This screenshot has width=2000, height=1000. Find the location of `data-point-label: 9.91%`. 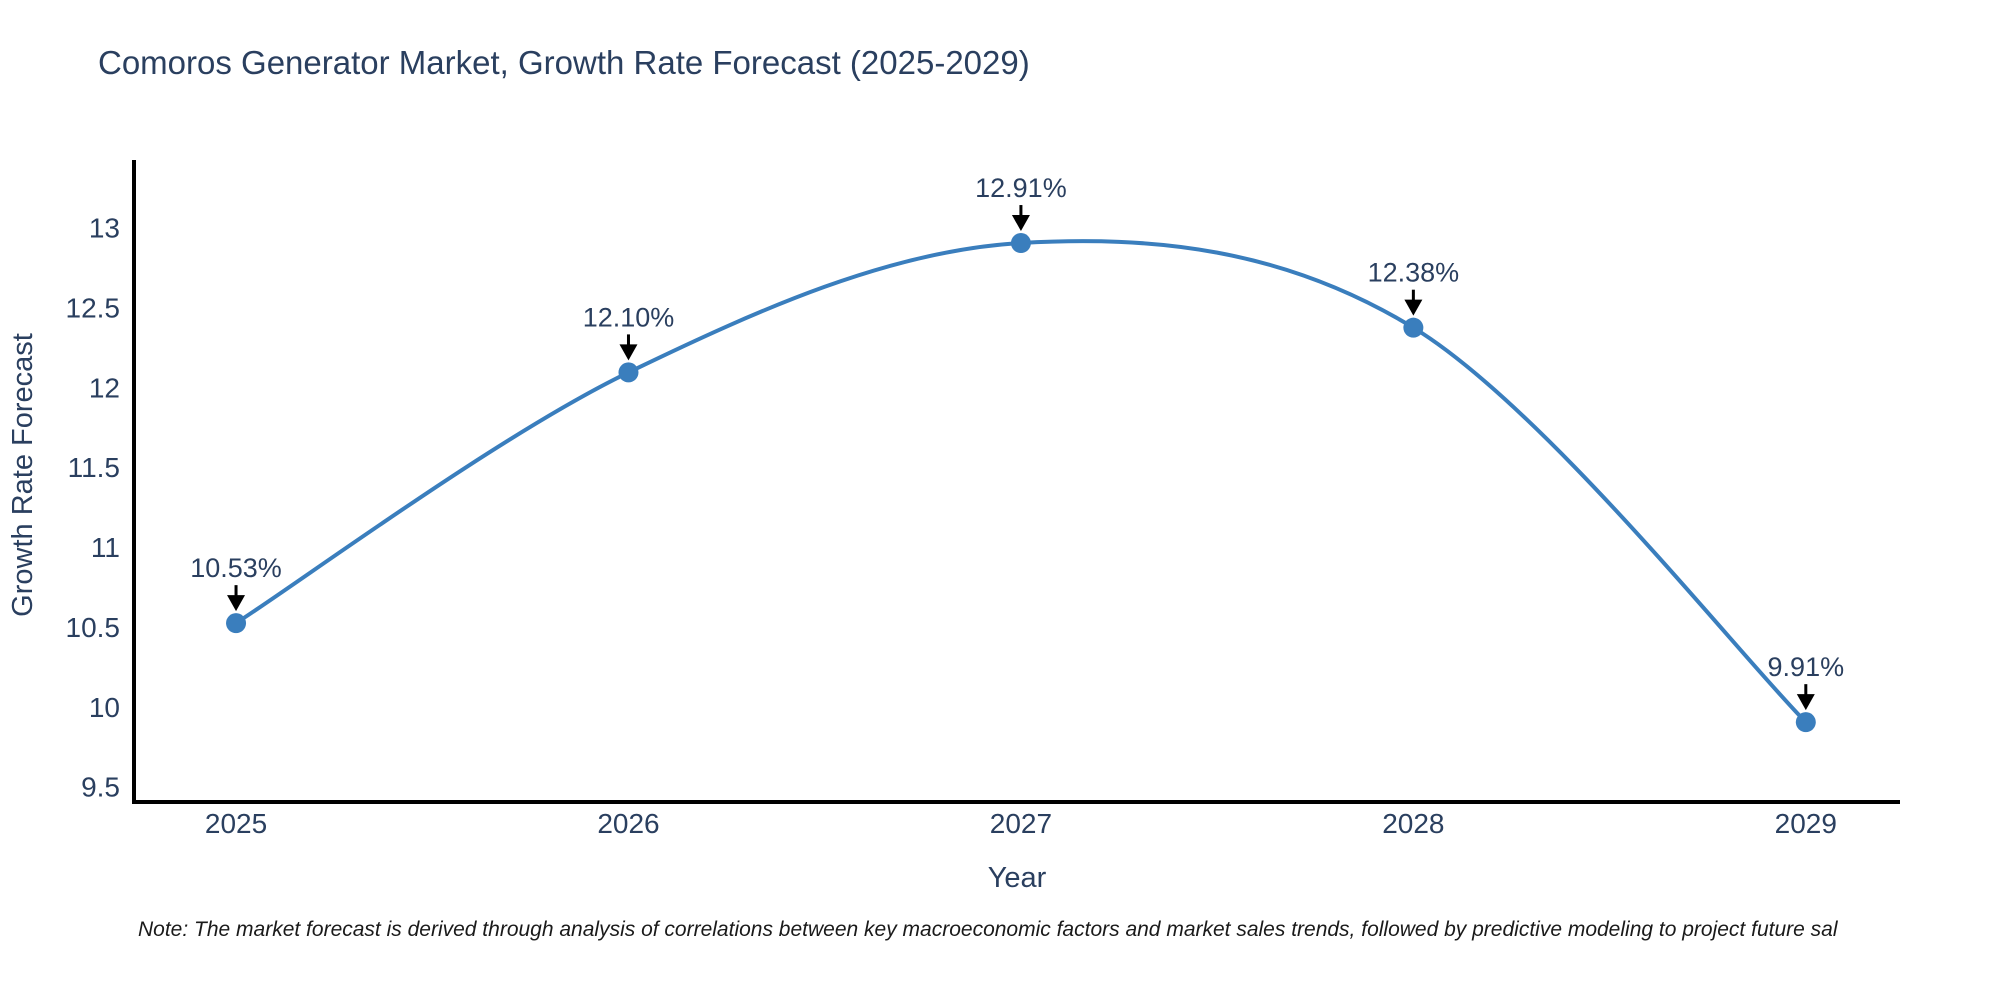

data-point-label: 9.91% is located at coordinates (1806, 667).